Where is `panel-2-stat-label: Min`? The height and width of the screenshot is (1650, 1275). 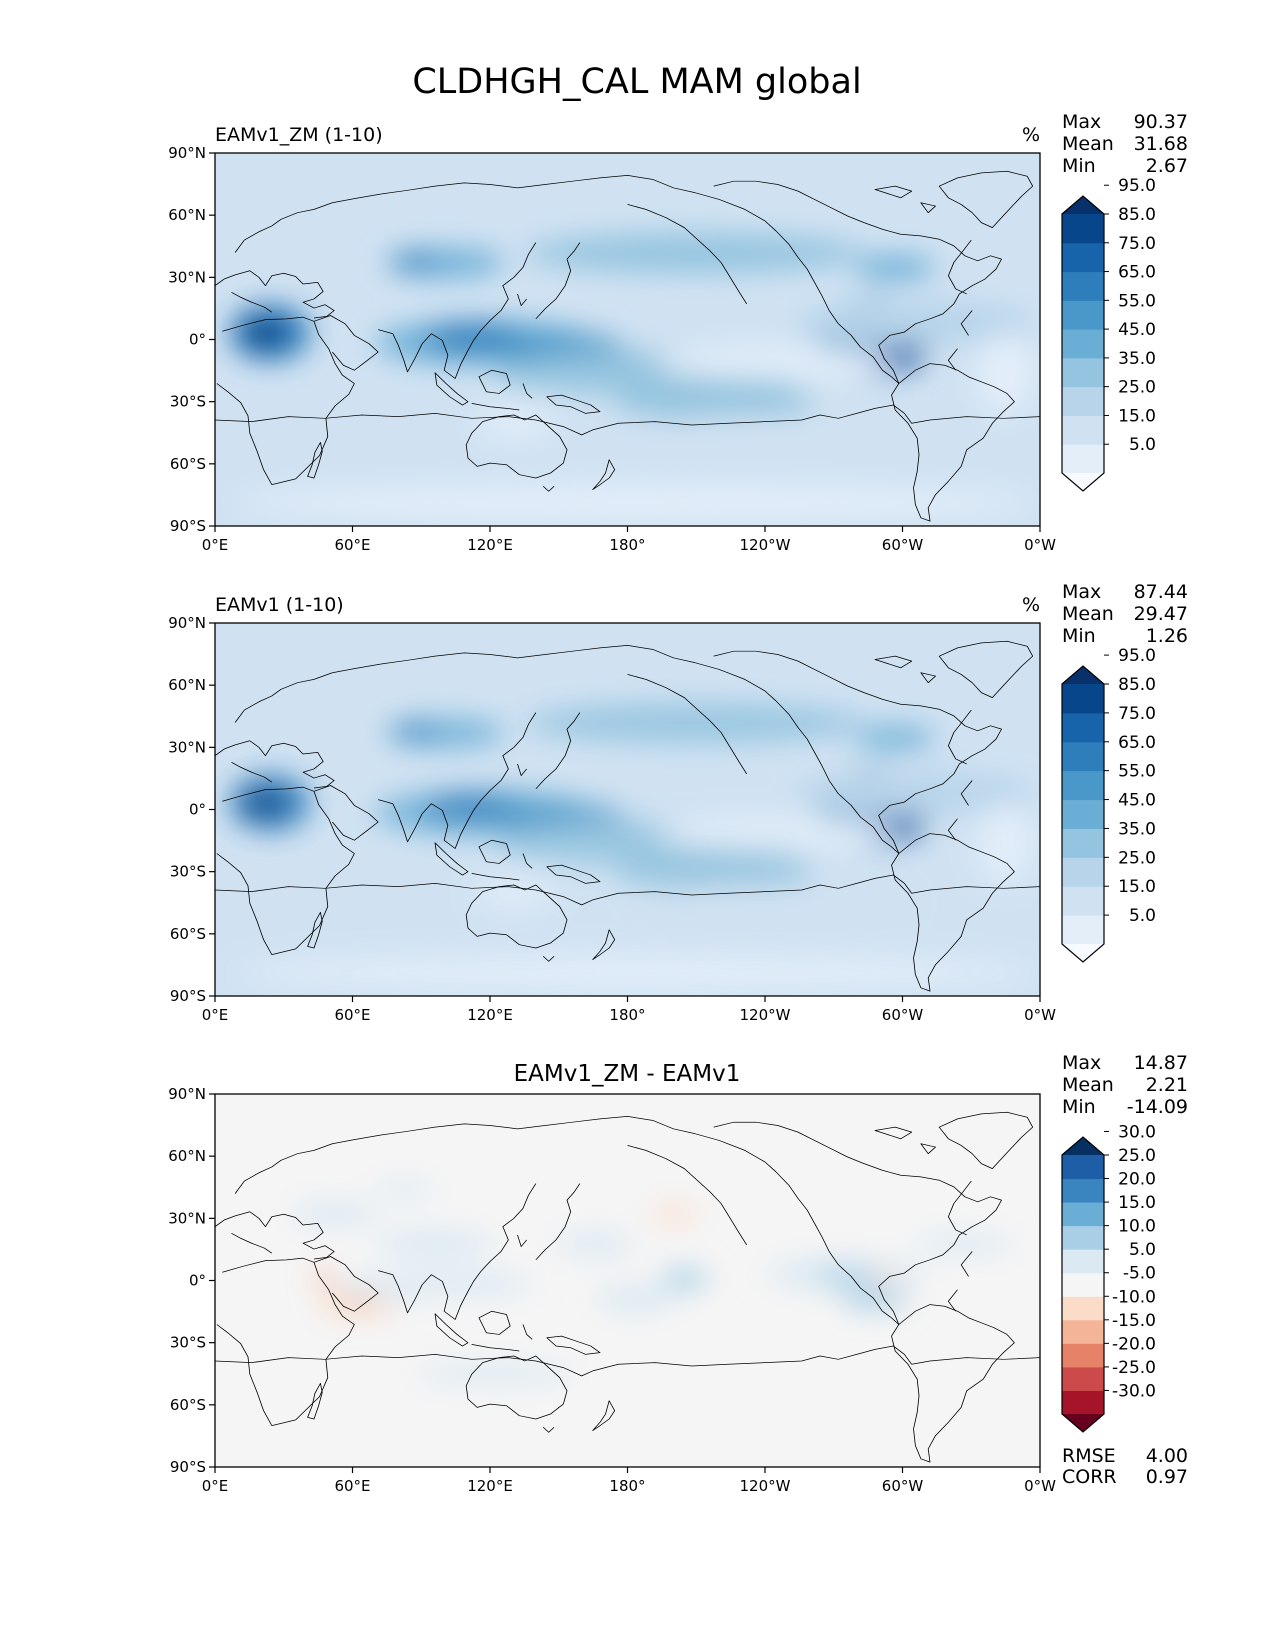 panel-2-stat-label: Min is located at coordinates (1079, 636).